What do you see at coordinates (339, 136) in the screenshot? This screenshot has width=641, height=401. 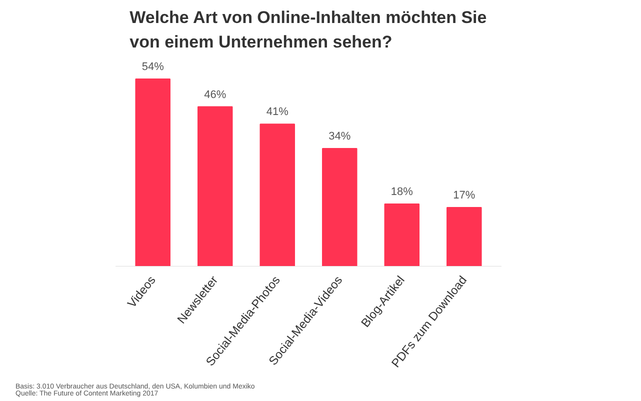 I see `data-label: 34%` at bounding box center [339, 136].